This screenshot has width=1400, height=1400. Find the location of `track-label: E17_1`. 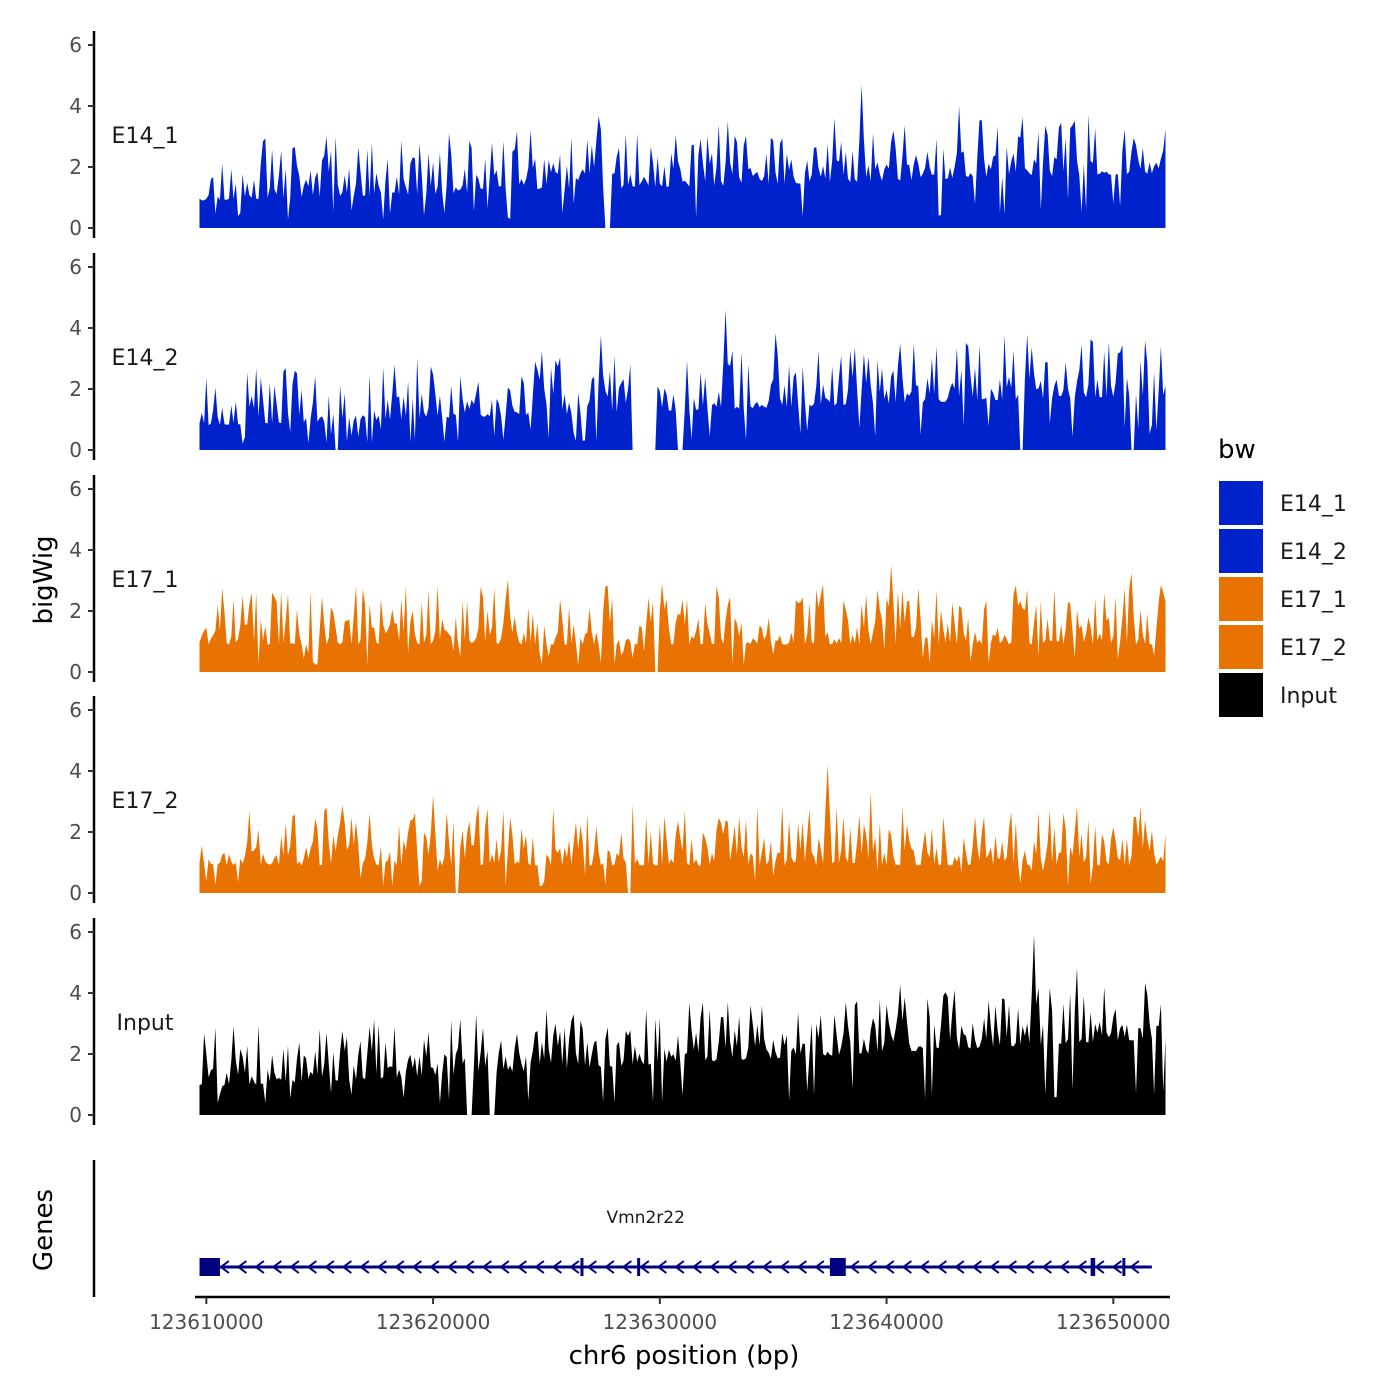

track-label: E17_1 is located at coordinates (145, 580).